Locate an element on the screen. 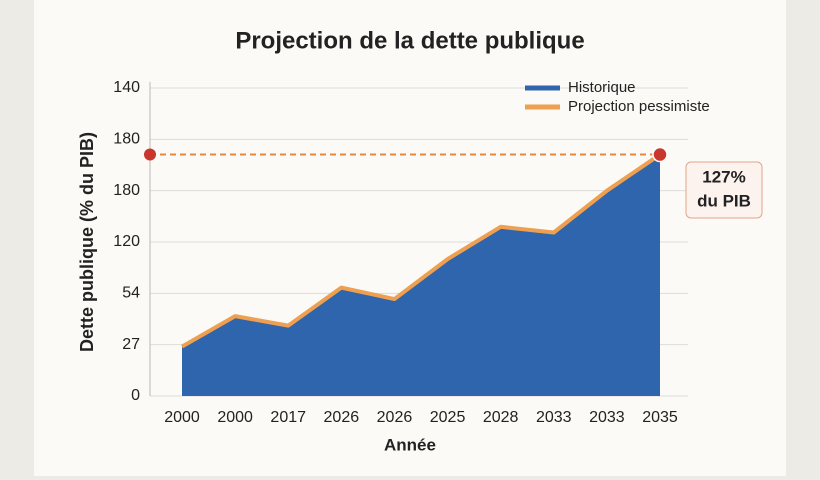  x-tick-label: 2025 is located at coordinates (448, 417).